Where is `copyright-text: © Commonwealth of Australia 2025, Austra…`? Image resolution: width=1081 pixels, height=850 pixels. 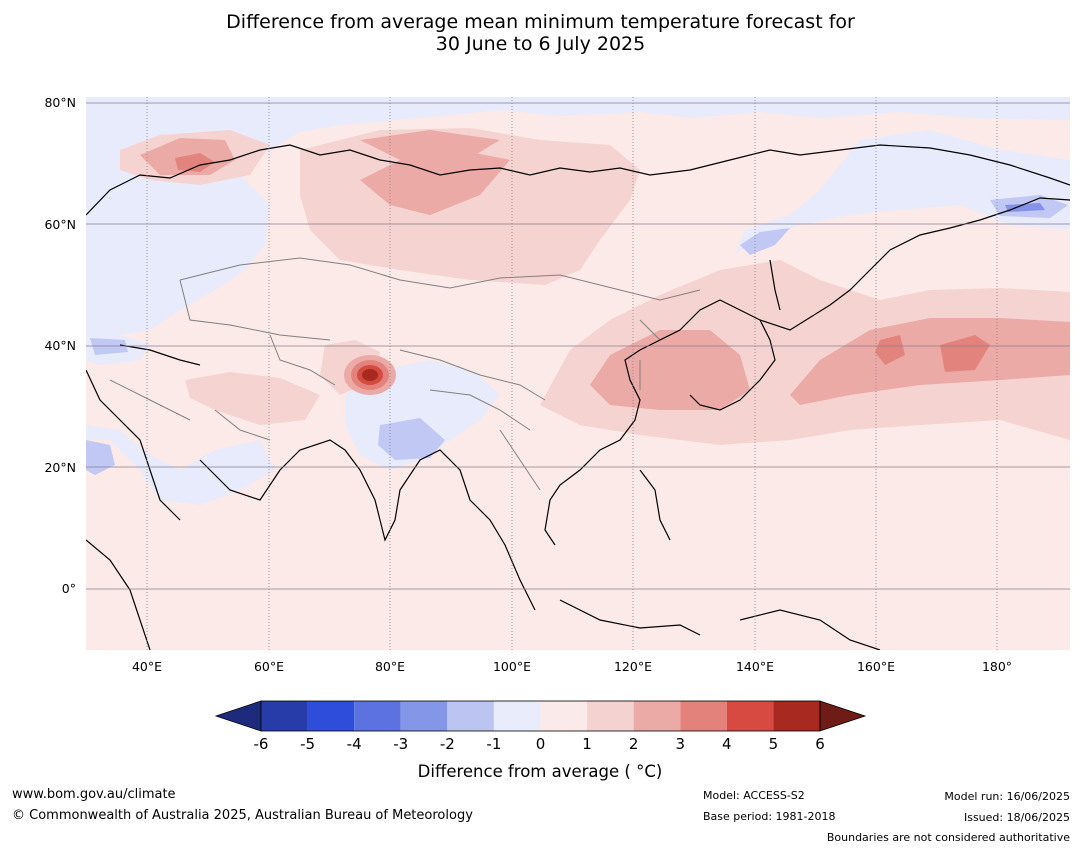
copyright-text: © Commonwealth of Australia 2025, Austra… is located at coordinates (242, 815).